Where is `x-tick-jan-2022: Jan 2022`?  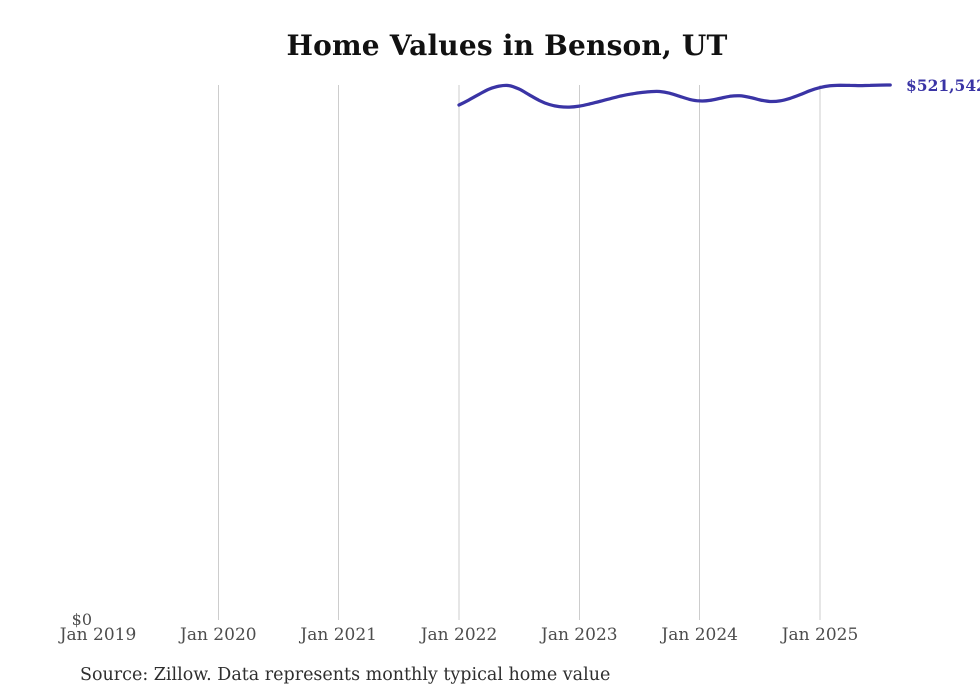
x-tick-jan-2022: Jan 2022 is located at coordinates (459, 635).